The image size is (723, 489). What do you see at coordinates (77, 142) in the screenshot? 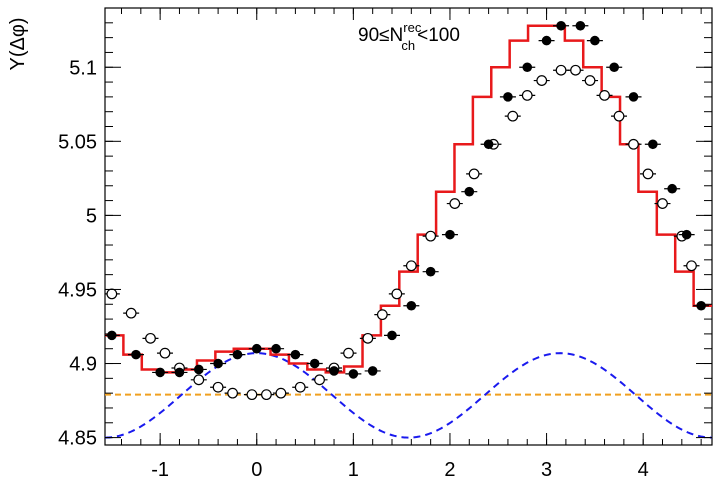
I see `y-tick-label: 5.05` at bounding box center [77, 142].